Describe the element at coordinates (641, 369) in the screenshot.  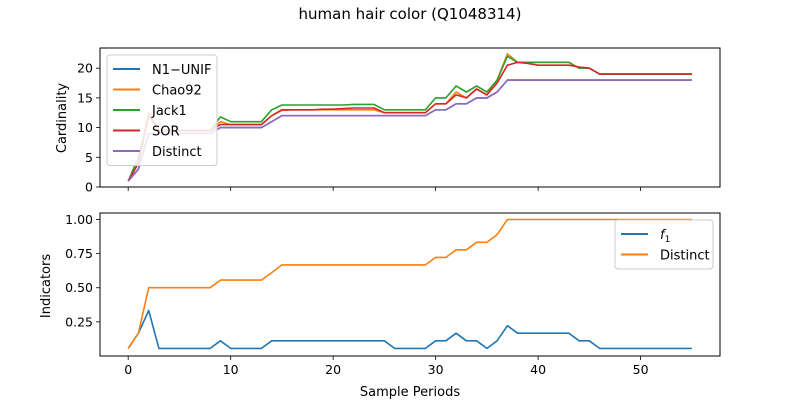
I see `x-tick-label: 50` at that location.